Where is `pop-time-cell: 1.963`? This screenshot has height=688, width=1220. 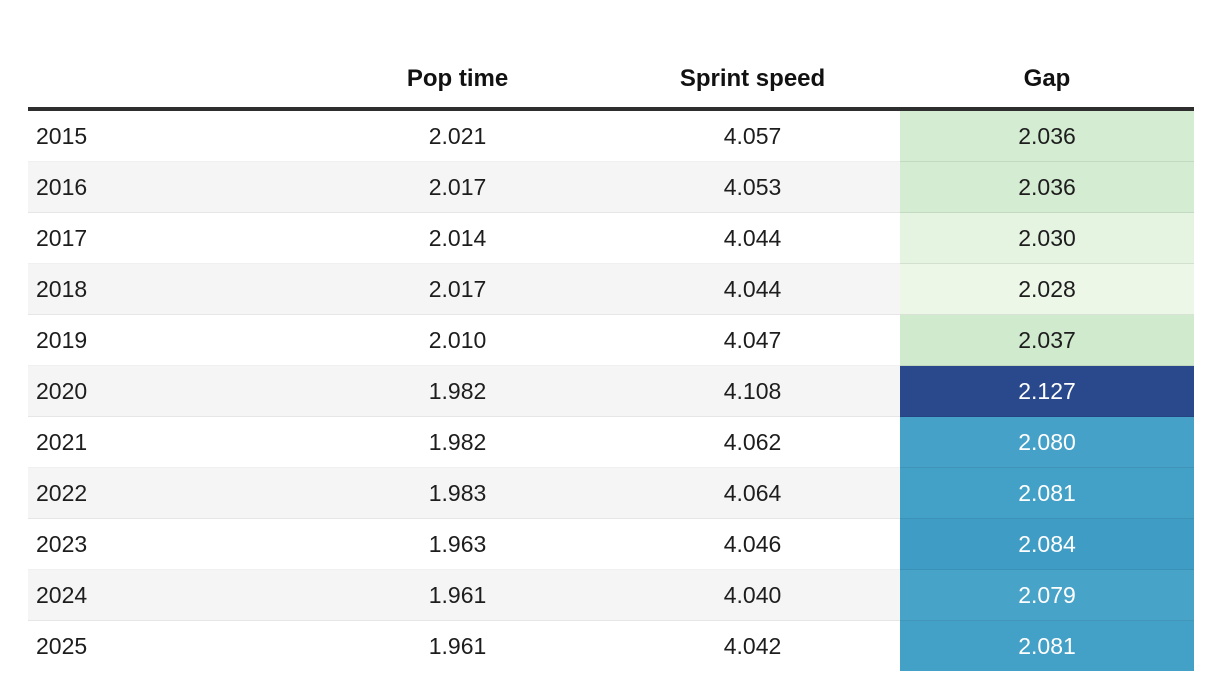
pop-time-cell: 1.963 is located at coordinates (457, 544).